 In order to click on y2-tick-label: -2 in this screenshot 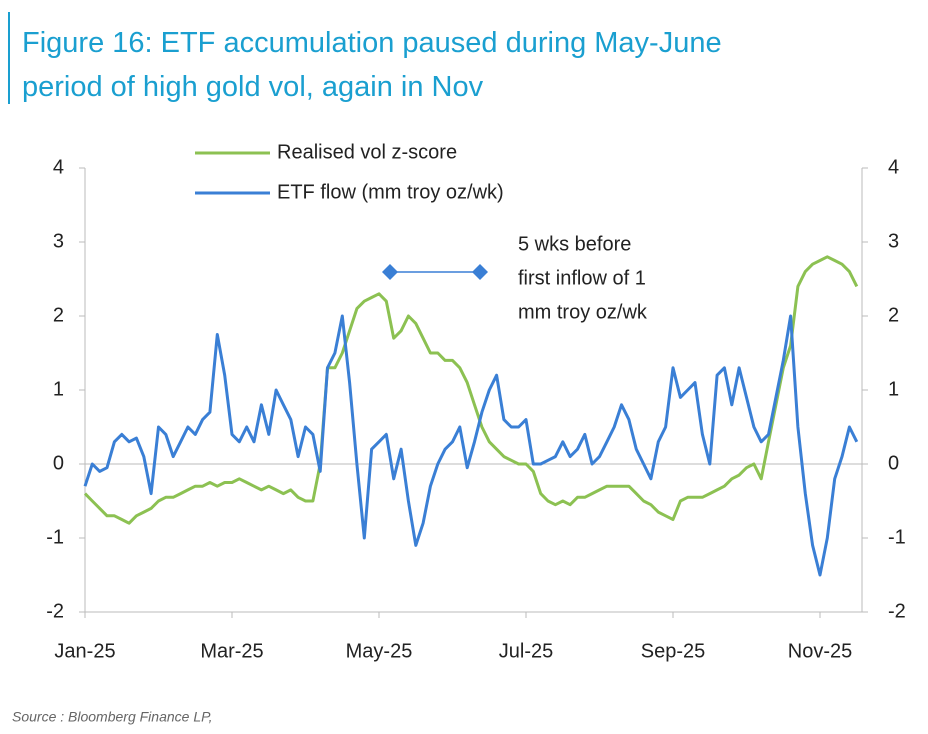, I will do `click(897, 611)`.